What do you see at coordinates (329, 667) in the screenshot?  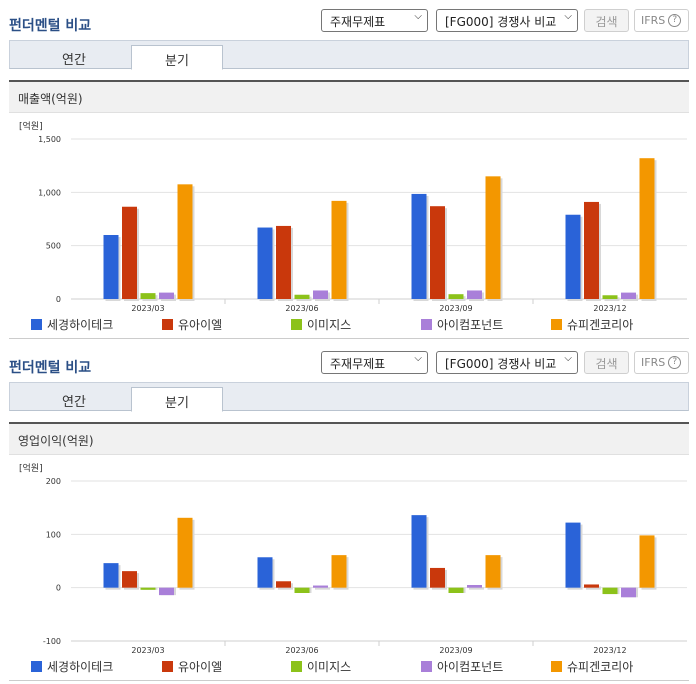 I see `legend-label: 이미지스` at bounding box center [329, 667].